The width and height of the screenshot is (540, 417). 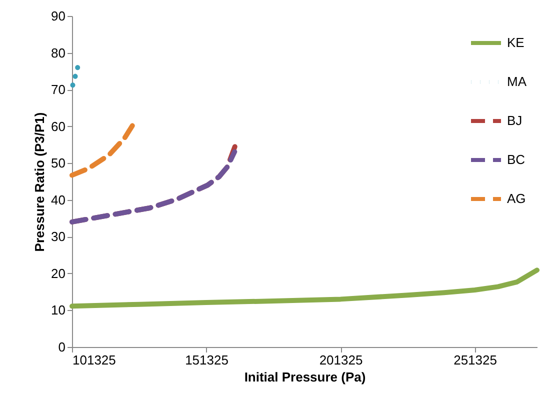 I want to click on y-tick-label: 50, so click(x=58, y=163).